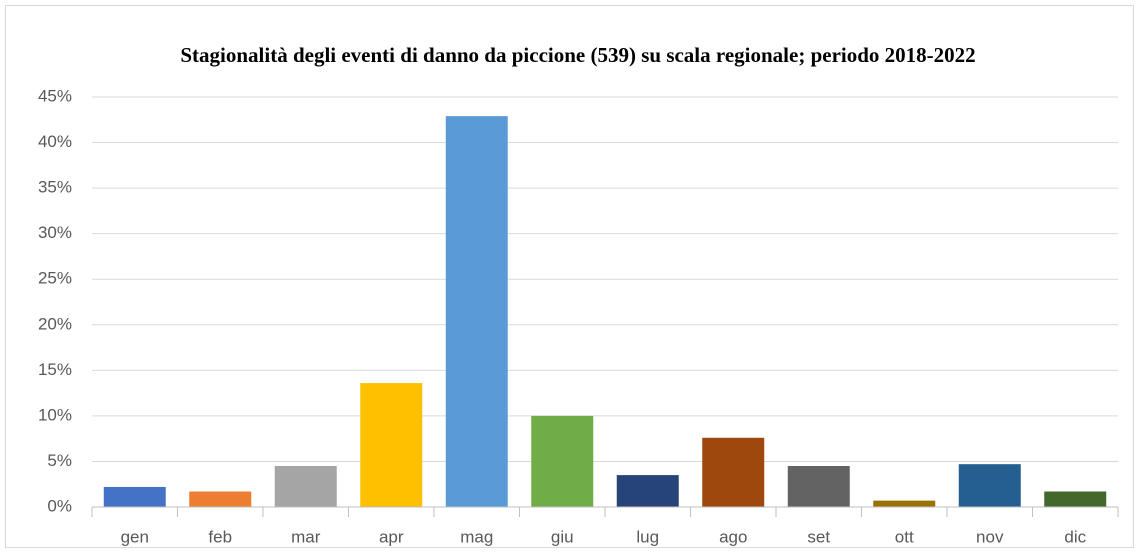 Image resolution: width=1139 pixels, height=553 pixels. Describe the element at coordinates (59, 460) in the screenshot. I see `y-tick-label: 5%` at that location.